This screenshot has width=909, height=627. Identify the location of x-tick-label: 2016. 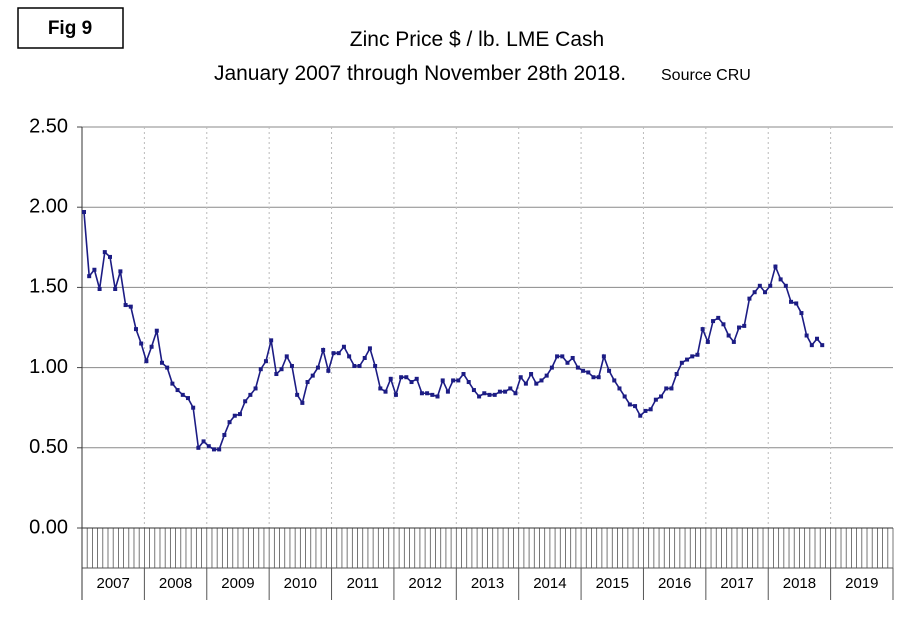
(674, 583).